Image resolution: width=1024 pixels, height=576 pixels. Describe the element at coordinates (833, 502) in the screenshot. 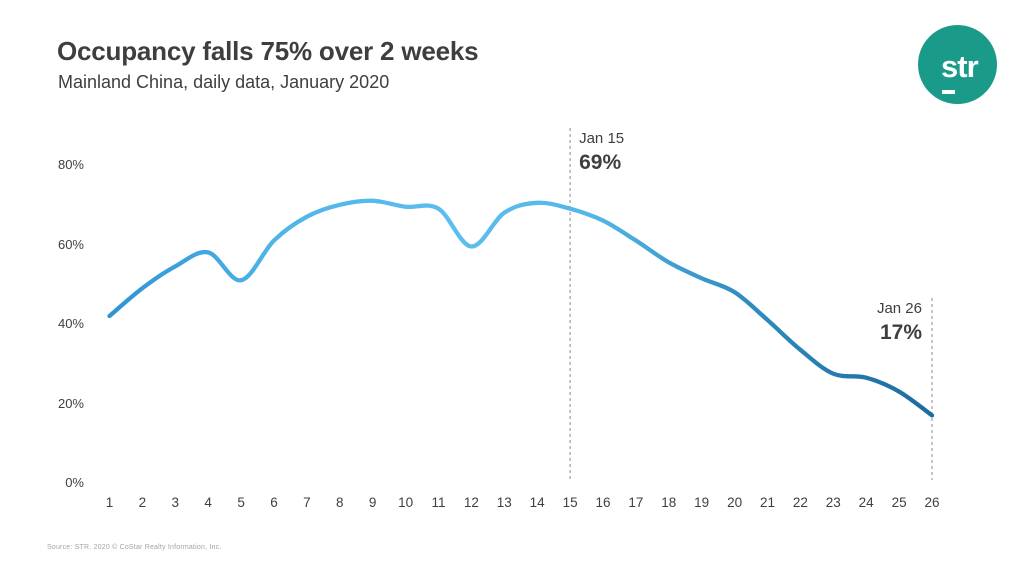

I see `x-tick-label-23: 23` at that location.